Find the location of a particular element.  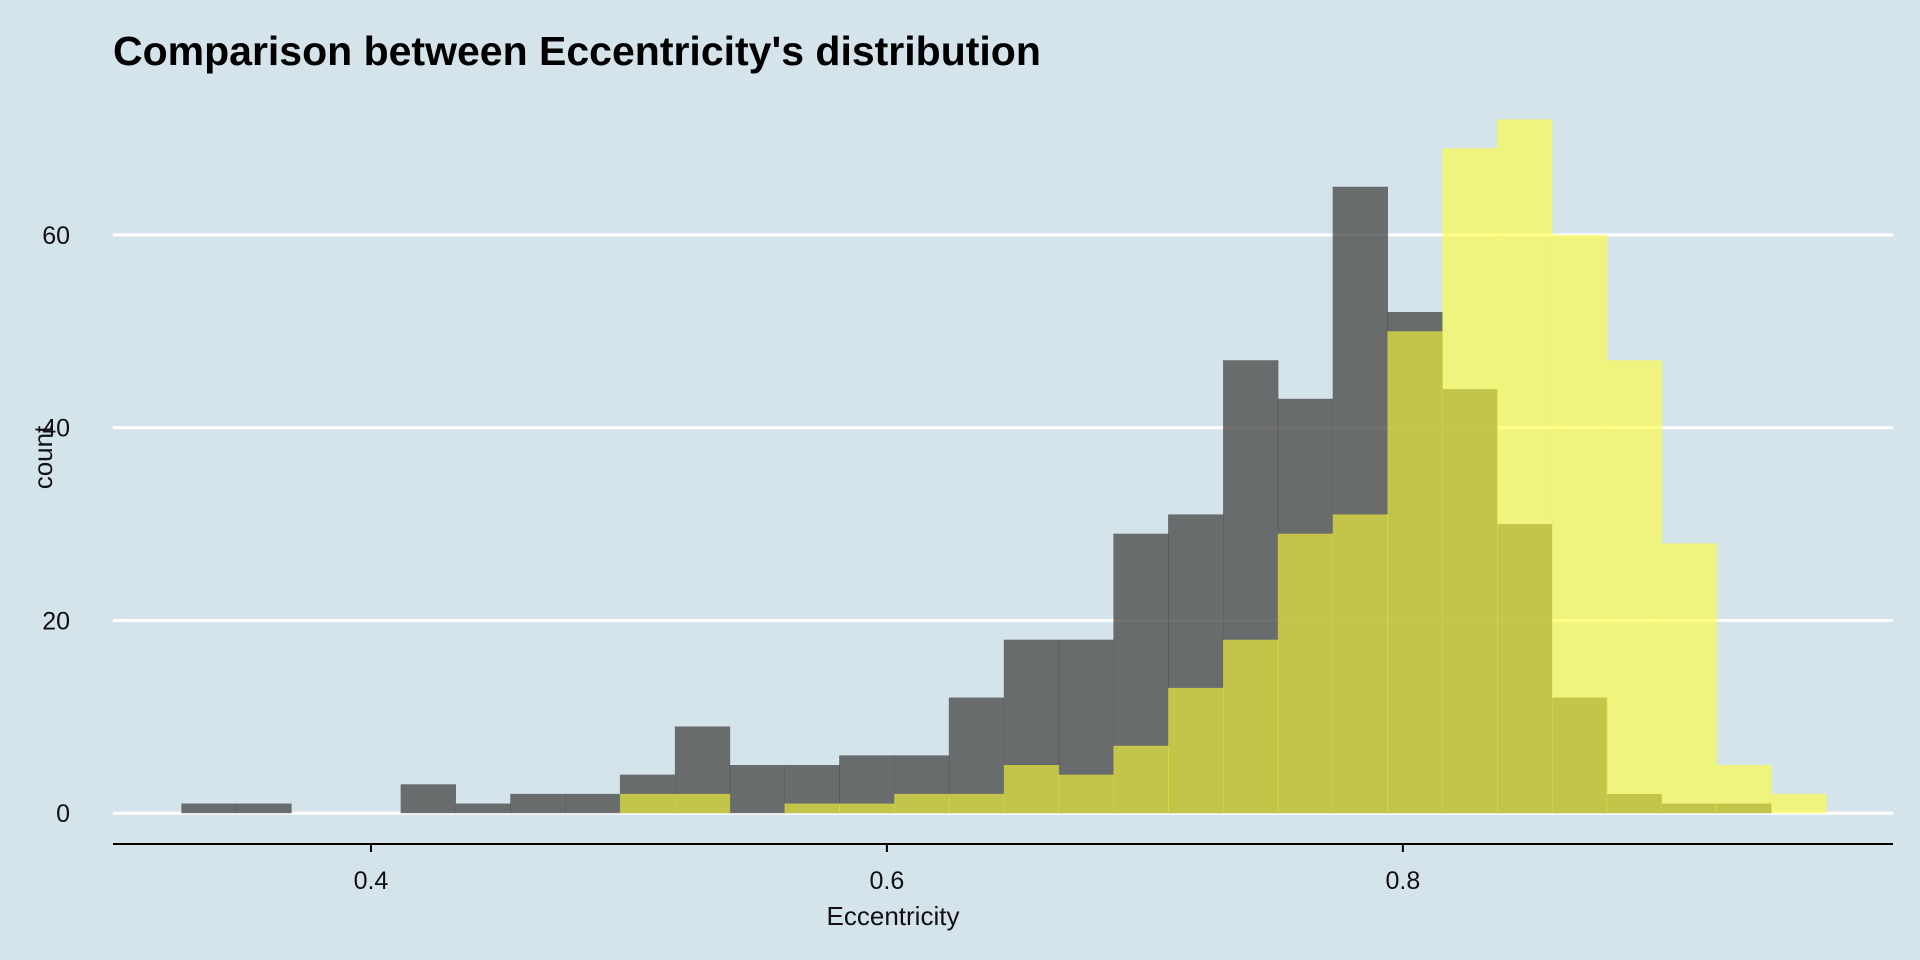

y-tick-label: 20 is located at coordinates (56, 621).